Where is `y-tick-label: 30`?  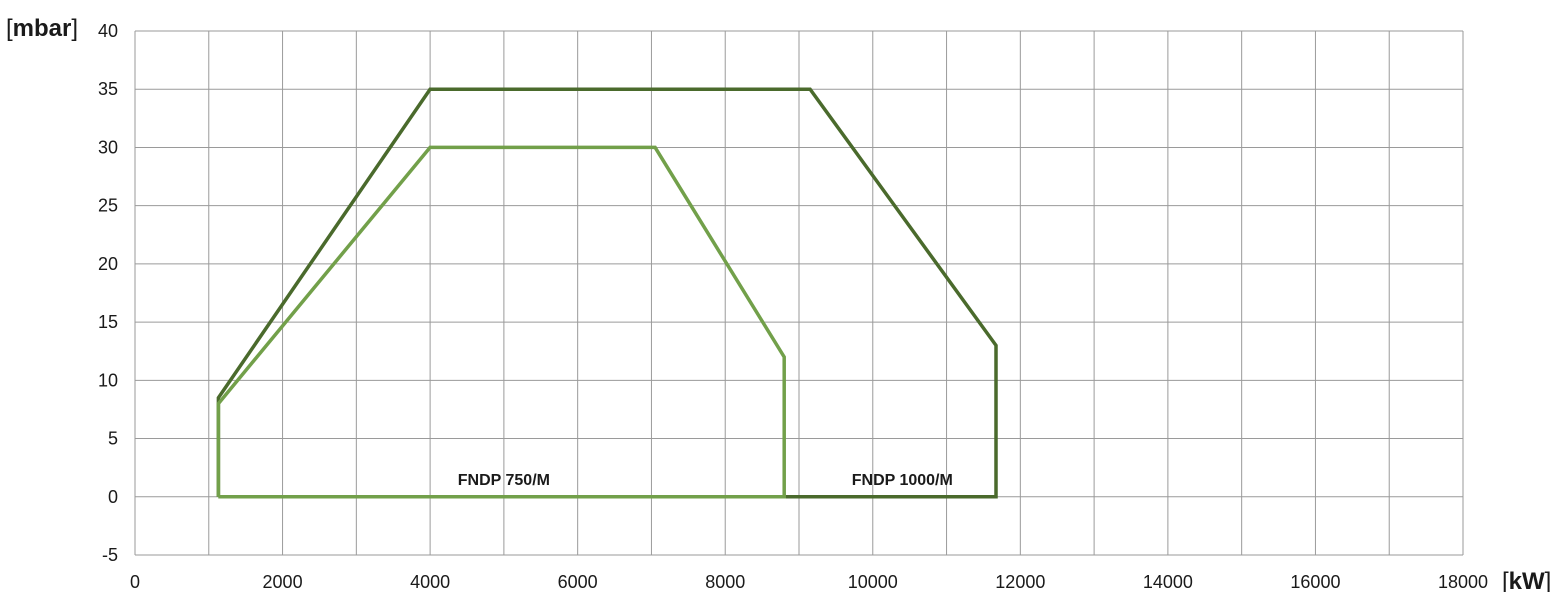 y-tick-label: 30 is located at coordinates (108, 147).